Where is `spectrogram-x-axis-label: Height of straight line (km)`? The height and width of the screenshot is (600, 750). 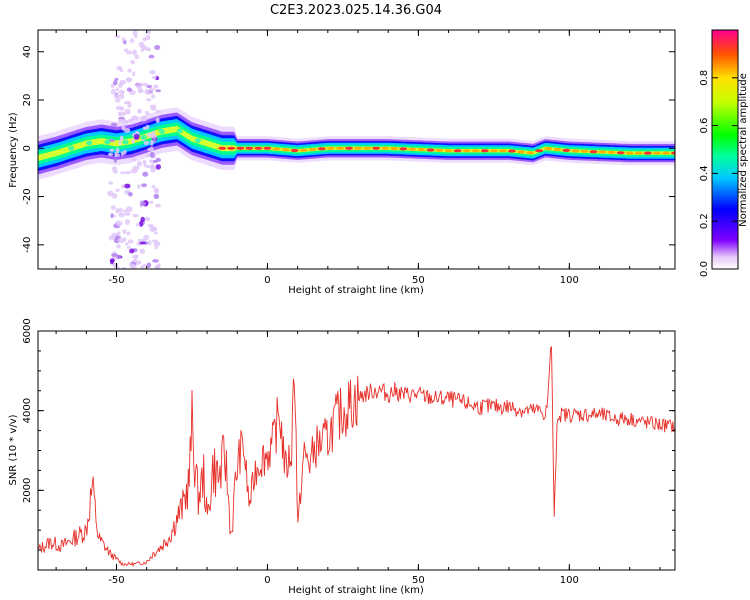 spectrogram-x-axis-label: Height of straight line (km) is located at coordinates (356, 290).